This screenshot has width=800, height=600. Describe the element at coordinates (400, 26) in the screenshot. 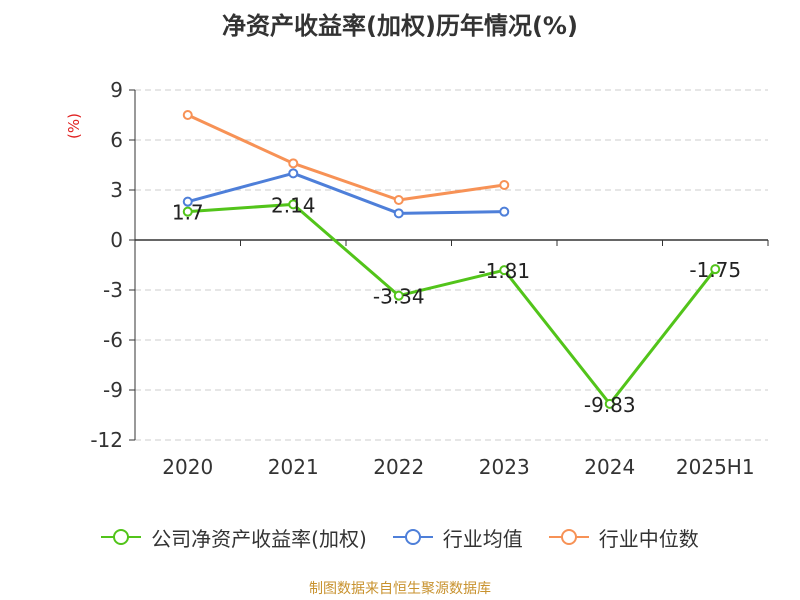

I see `chart-title: 净资产收益率(加权)历年情况(%)` at that location.